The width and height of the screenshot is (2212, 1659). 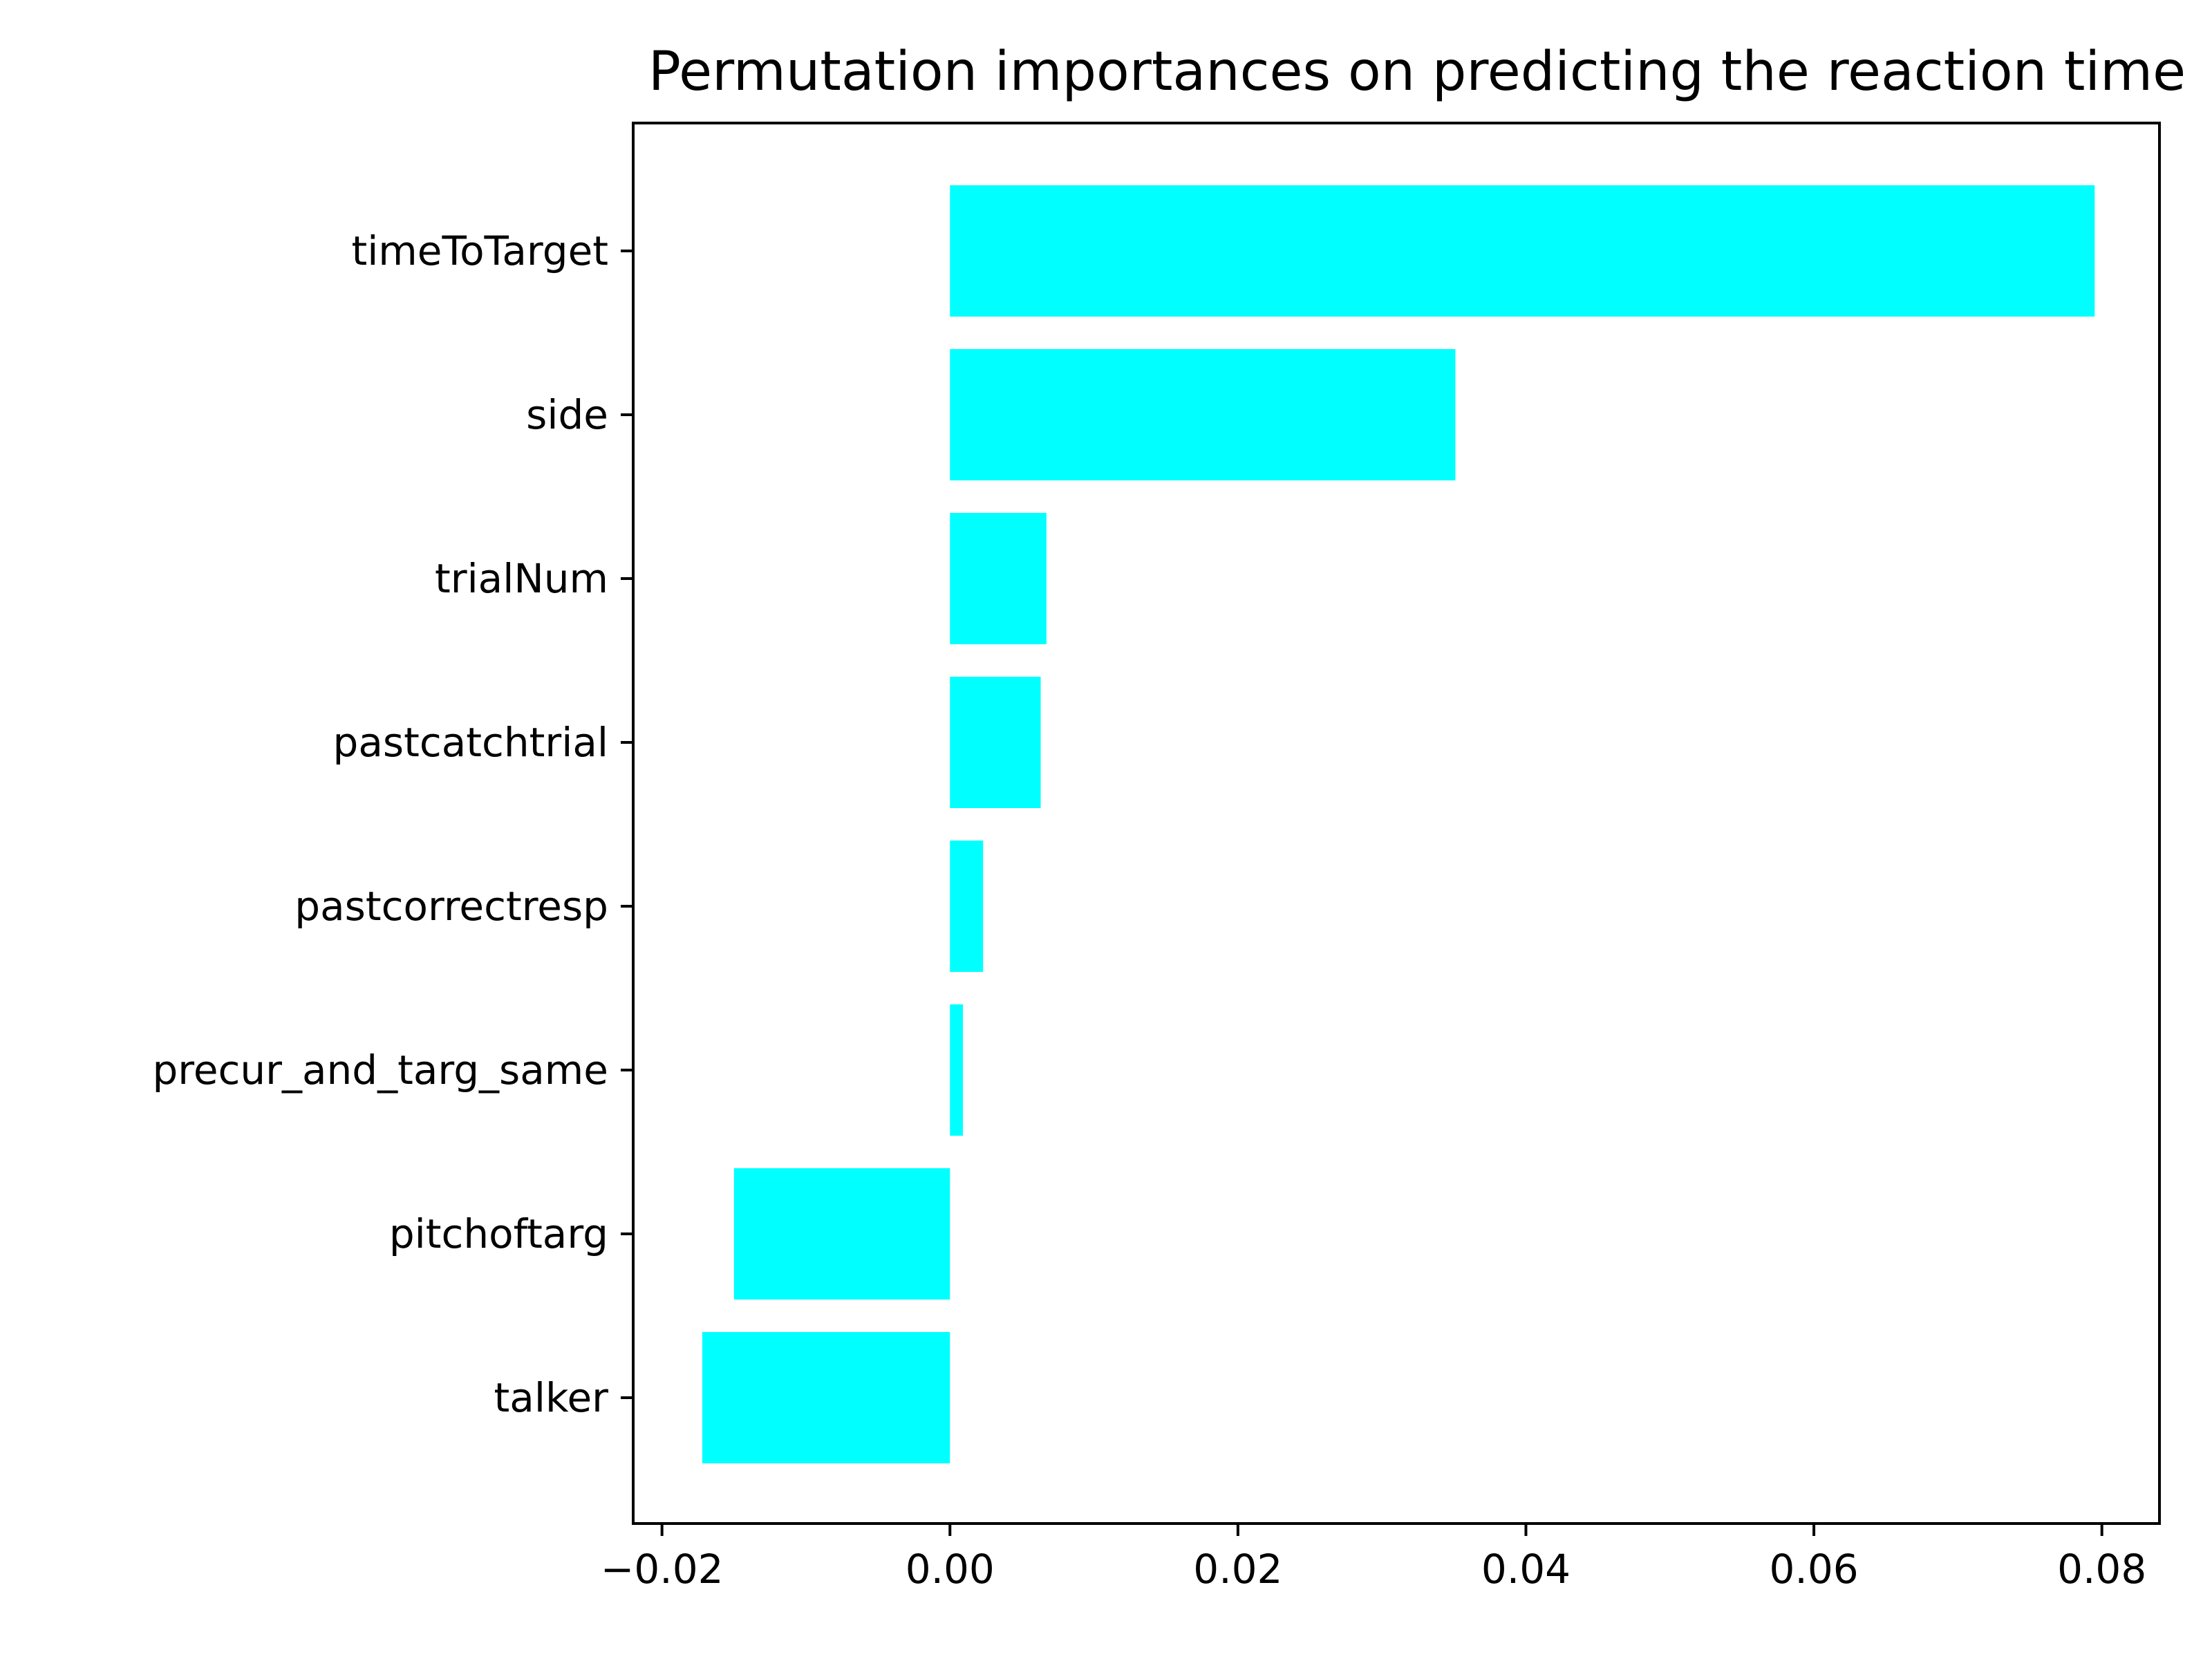 I want to click on y-tick-label: pastcatchtrial, so click(x=471, y=742).